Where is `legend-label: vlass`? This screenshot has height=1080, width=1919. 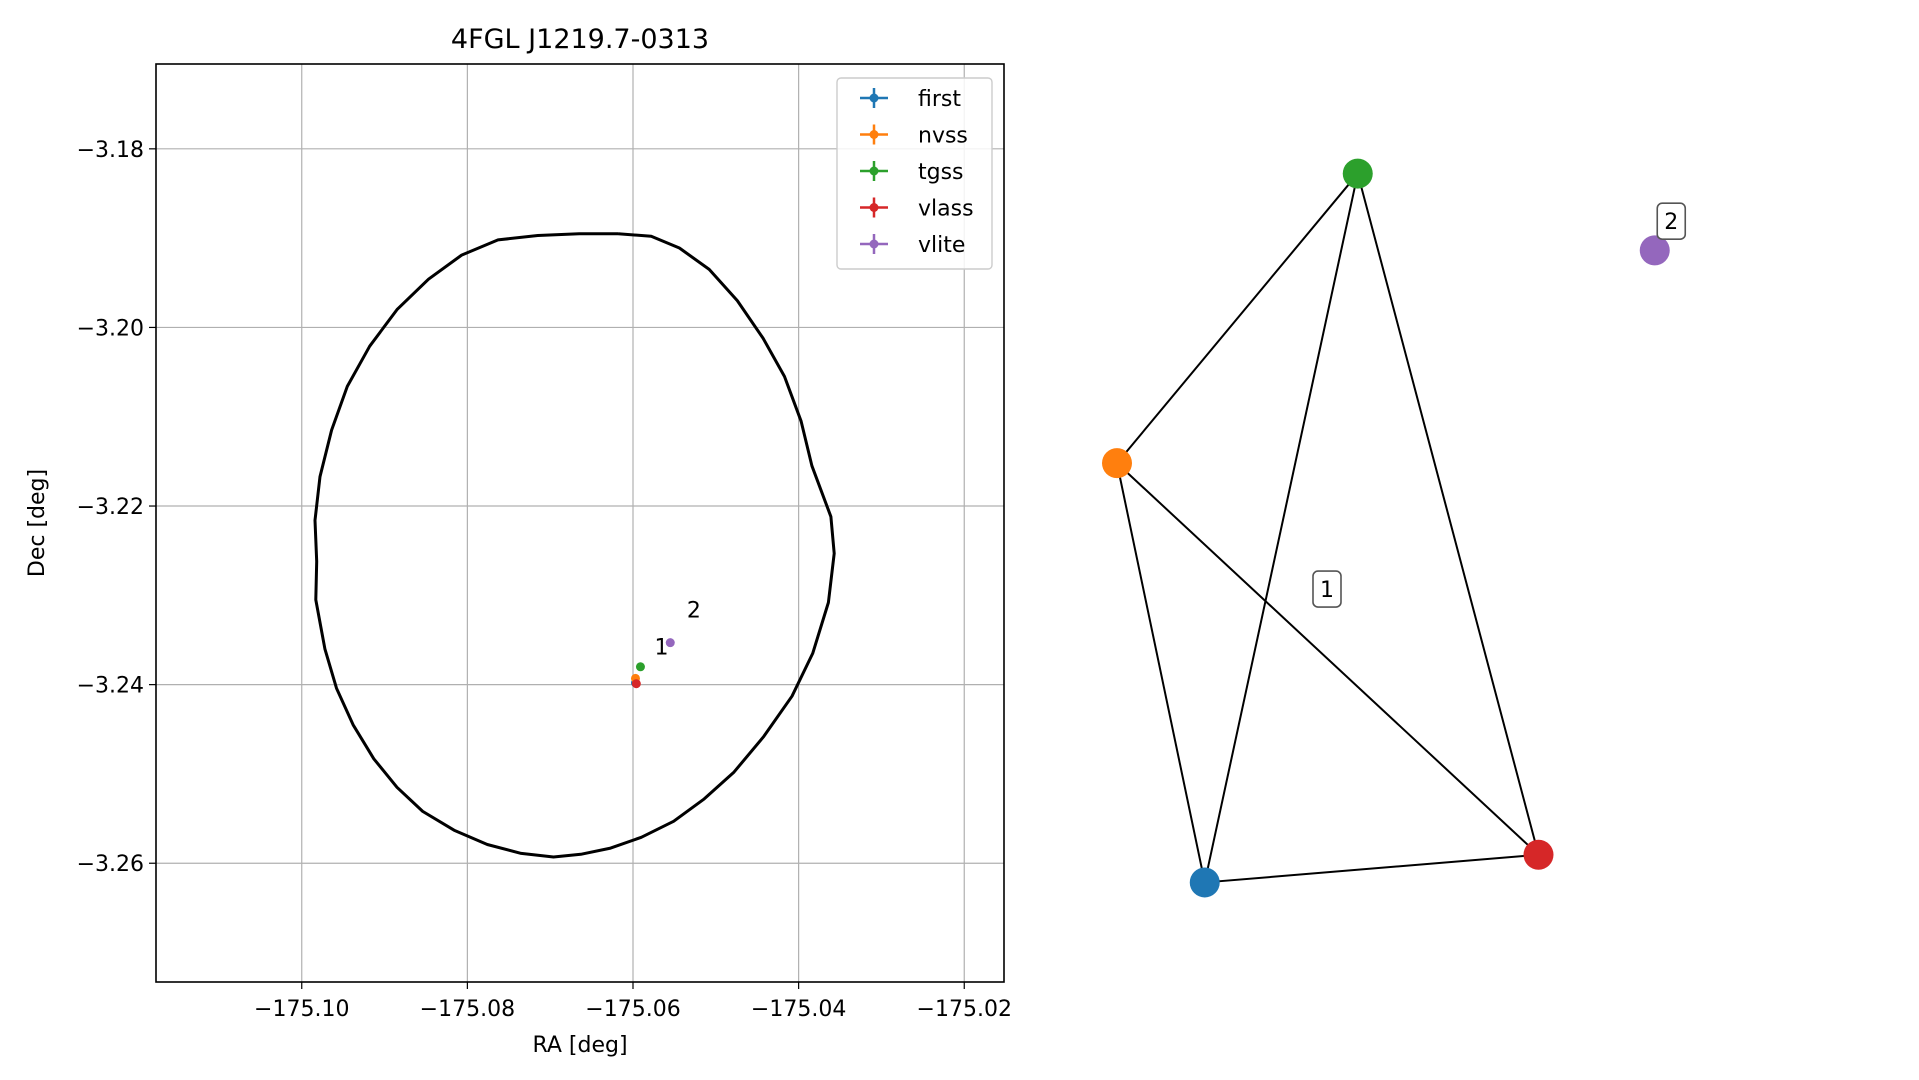 legend-label: vlass is located at coordinates (946, 209).